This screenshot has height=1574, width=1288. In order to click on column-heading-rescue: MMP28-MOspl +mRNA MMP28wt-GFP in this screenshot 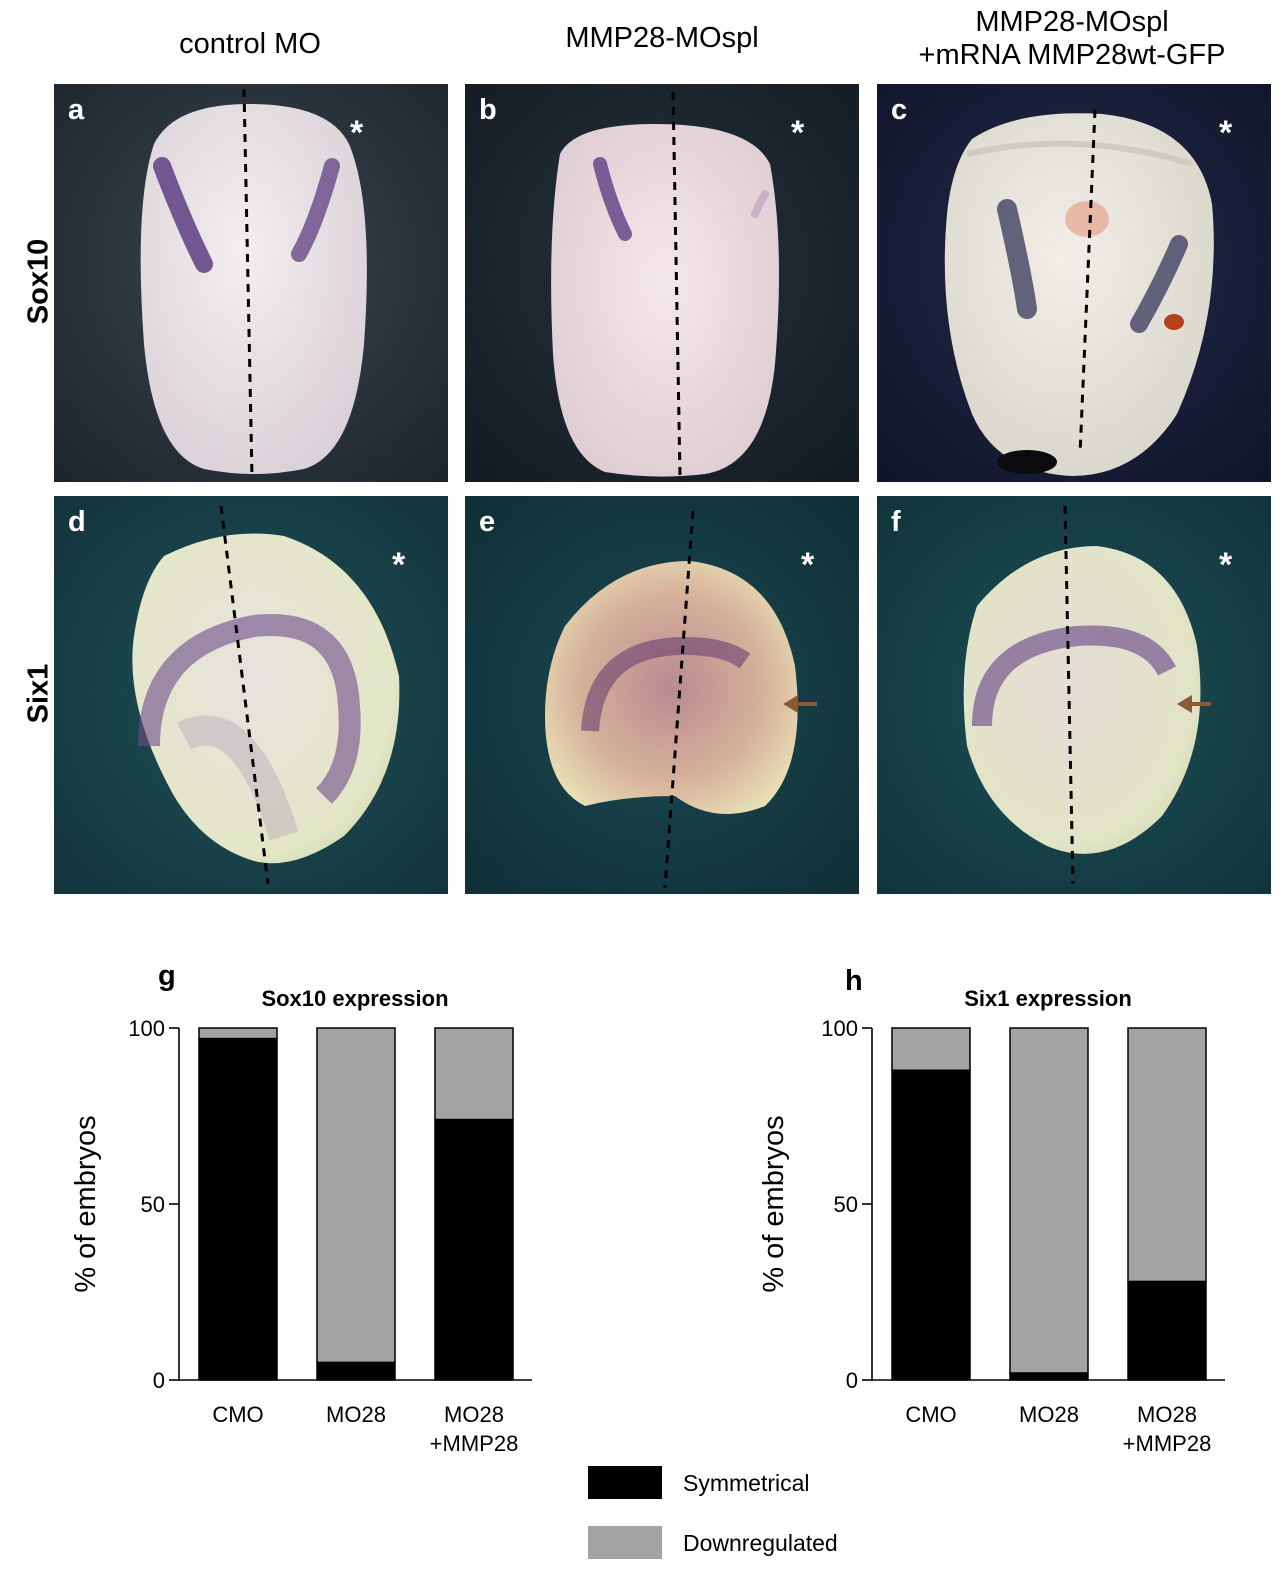, I will do `click(1072, 39)`.